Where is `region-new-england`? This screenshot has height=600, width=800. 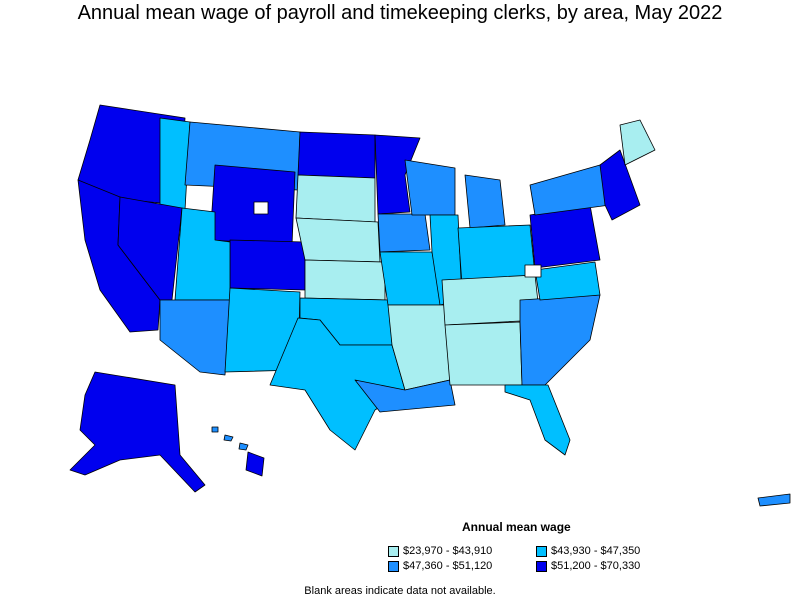
region-new-england is located at coordinates (620, 185).